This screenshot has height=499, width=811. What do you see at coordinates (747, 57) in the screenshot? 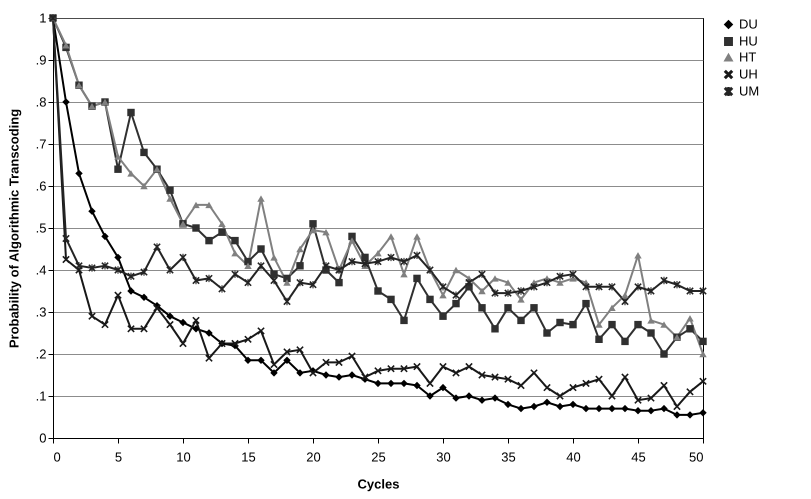
I see `legend-label: HT` at bounding box center [747, 57].